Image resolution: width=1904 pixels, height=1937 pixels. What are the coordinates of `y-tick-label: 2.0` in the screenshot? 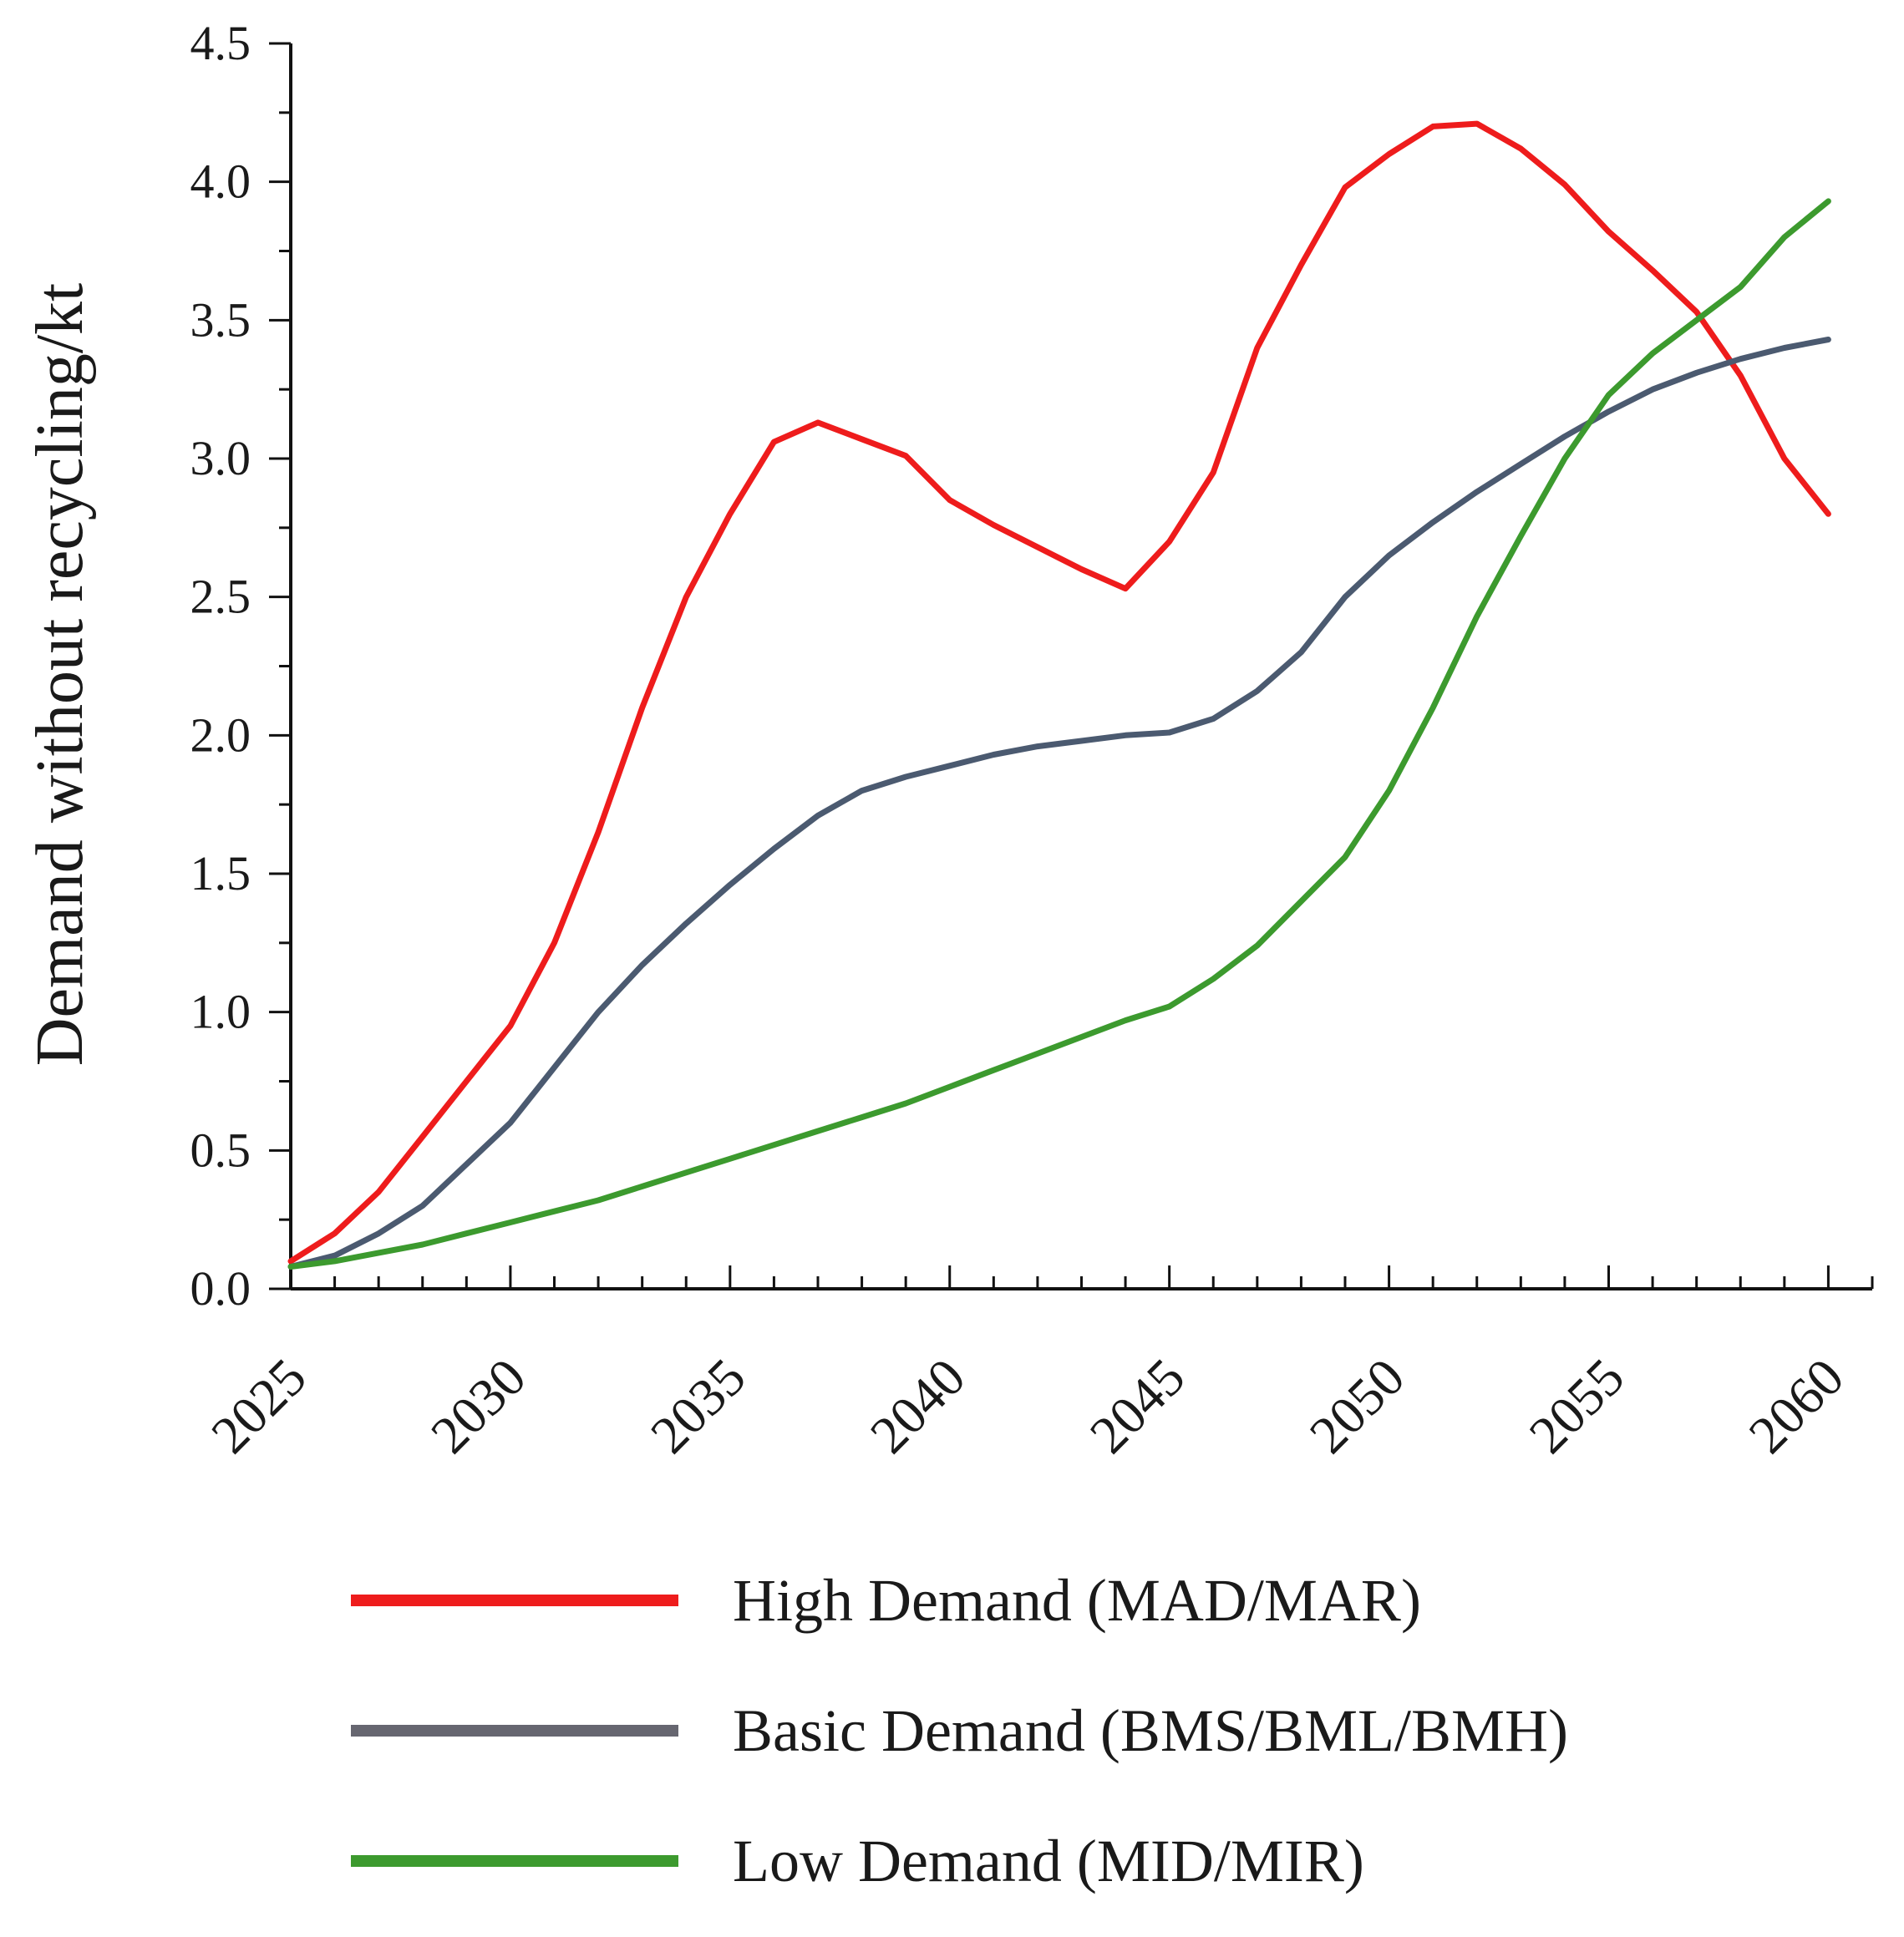 It's located at (220, 734).